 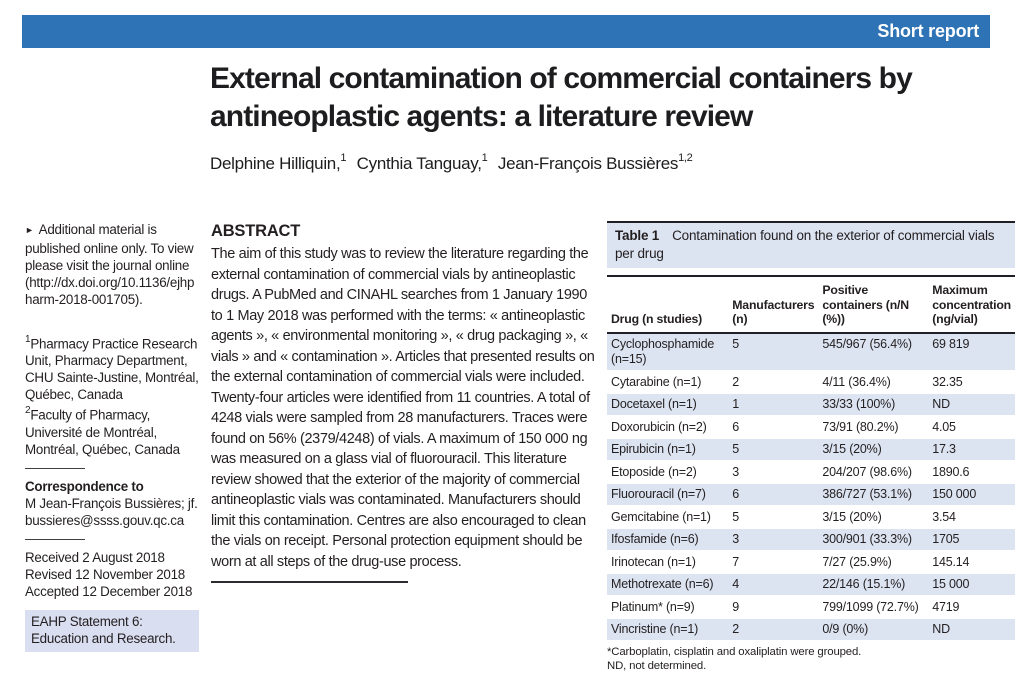 I want to click on author-name: Delphine Hilliquin,, so click(x=275, y=163).